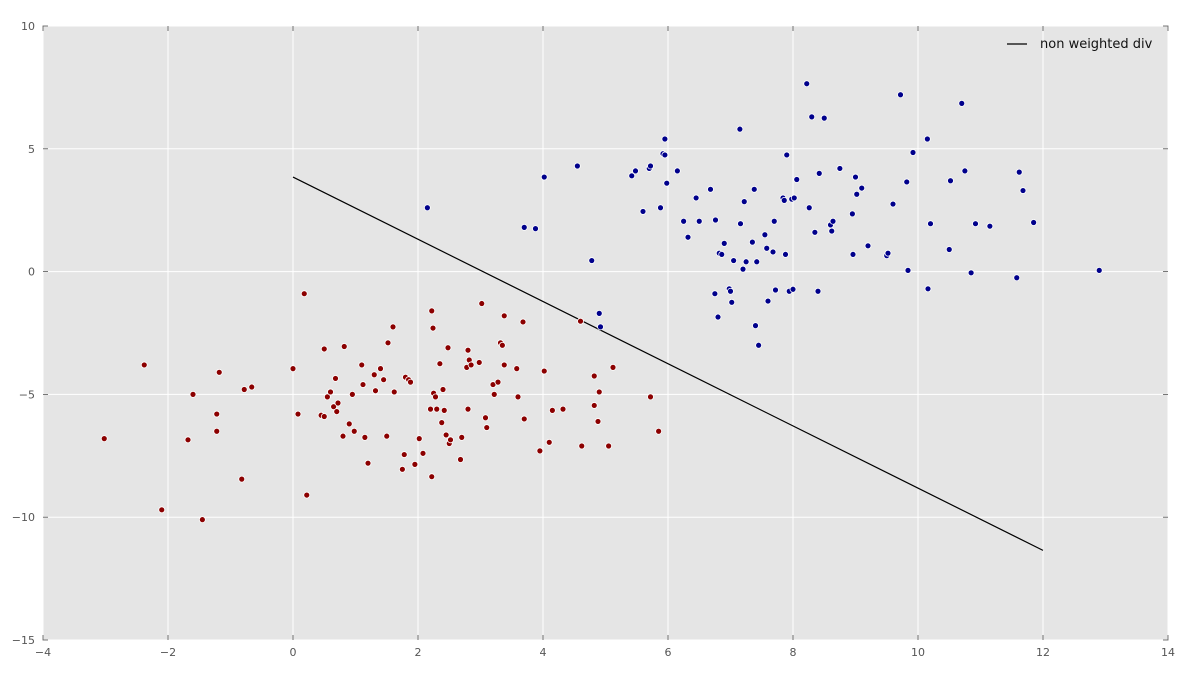  What do you see at coordinates (1080, 44) in the screenshot?
I see `legend: non weighted div` at bounding box center [1080, 44].